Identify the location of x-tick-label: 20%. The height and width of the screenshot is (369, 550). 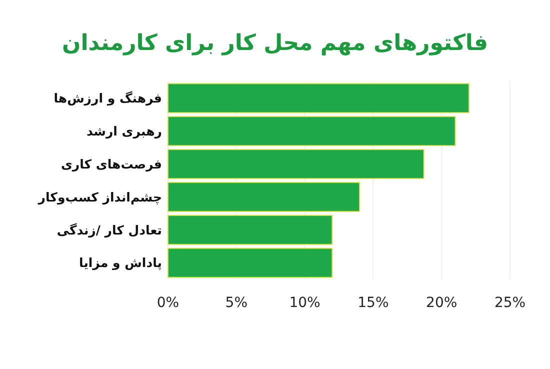
(442, 303).